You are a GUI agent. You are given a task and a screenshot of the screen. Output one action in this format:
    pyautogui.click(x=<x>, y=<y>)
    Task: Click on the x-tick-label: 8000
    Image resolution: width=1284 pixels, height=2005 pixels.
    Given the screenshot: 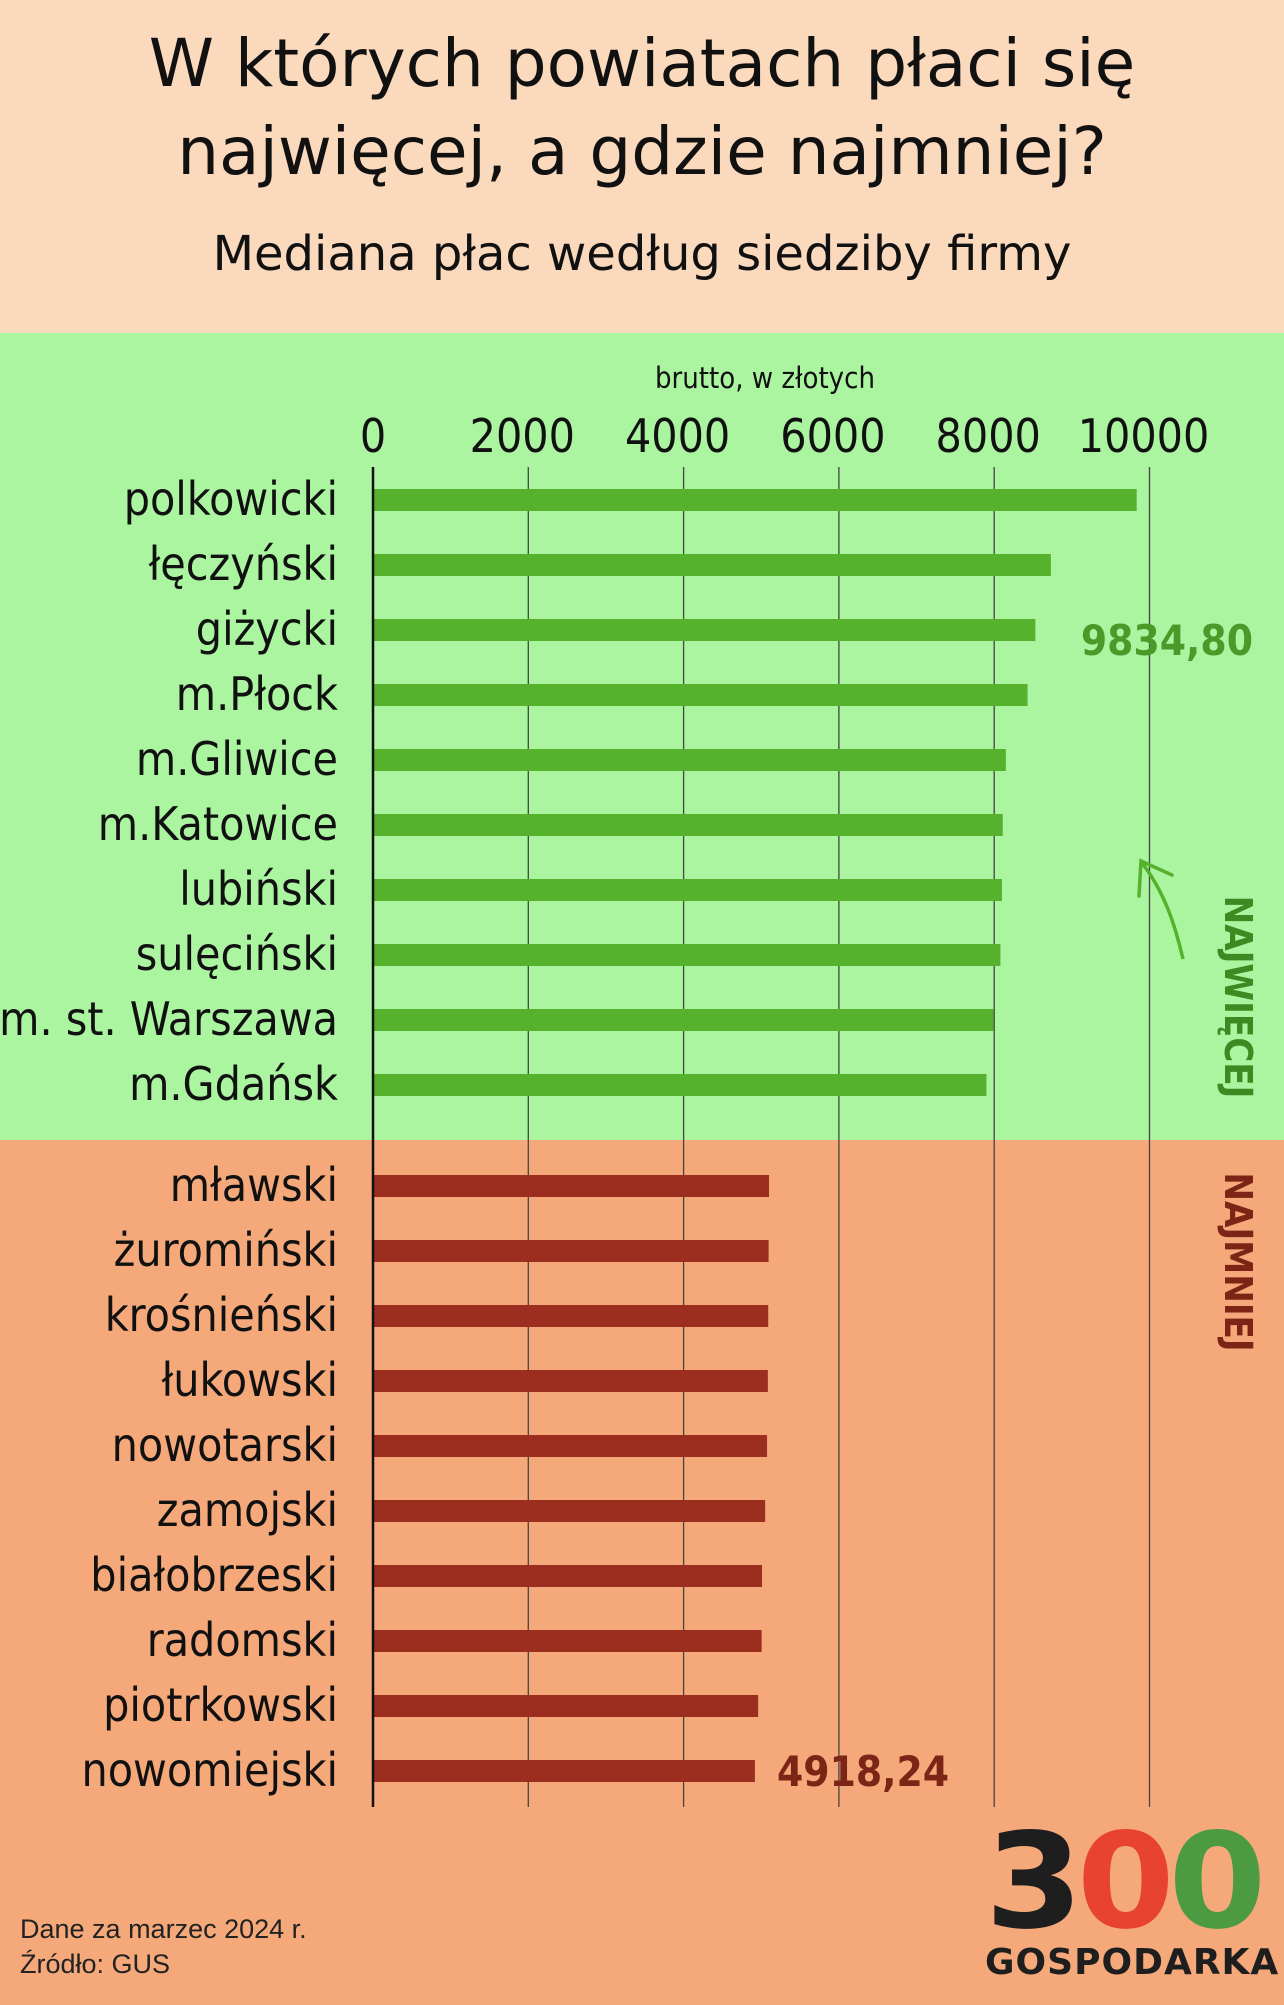 What is the action you would take?
    pyautogui.click(x=988, y=436)
    